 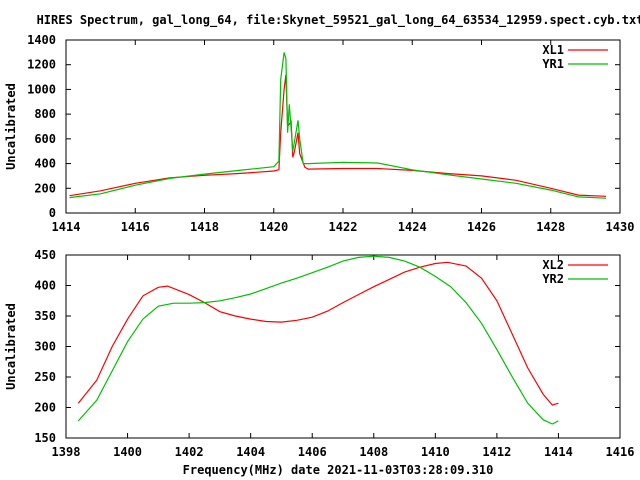 What do you see at coordinates (550, 227) in the screenshot?
I see `x-tick-label: 1428` at bounding box center [550, 227].